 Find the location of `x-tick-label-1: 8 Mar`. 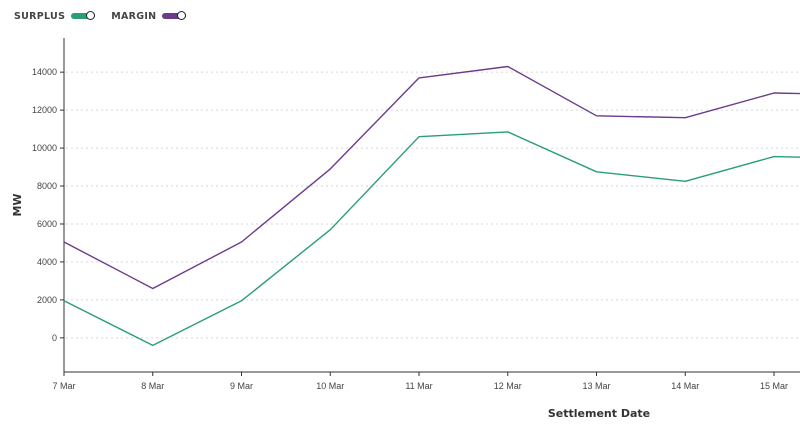

x-tick-label-1: 8 Mar is located at coordinates (152, 386).